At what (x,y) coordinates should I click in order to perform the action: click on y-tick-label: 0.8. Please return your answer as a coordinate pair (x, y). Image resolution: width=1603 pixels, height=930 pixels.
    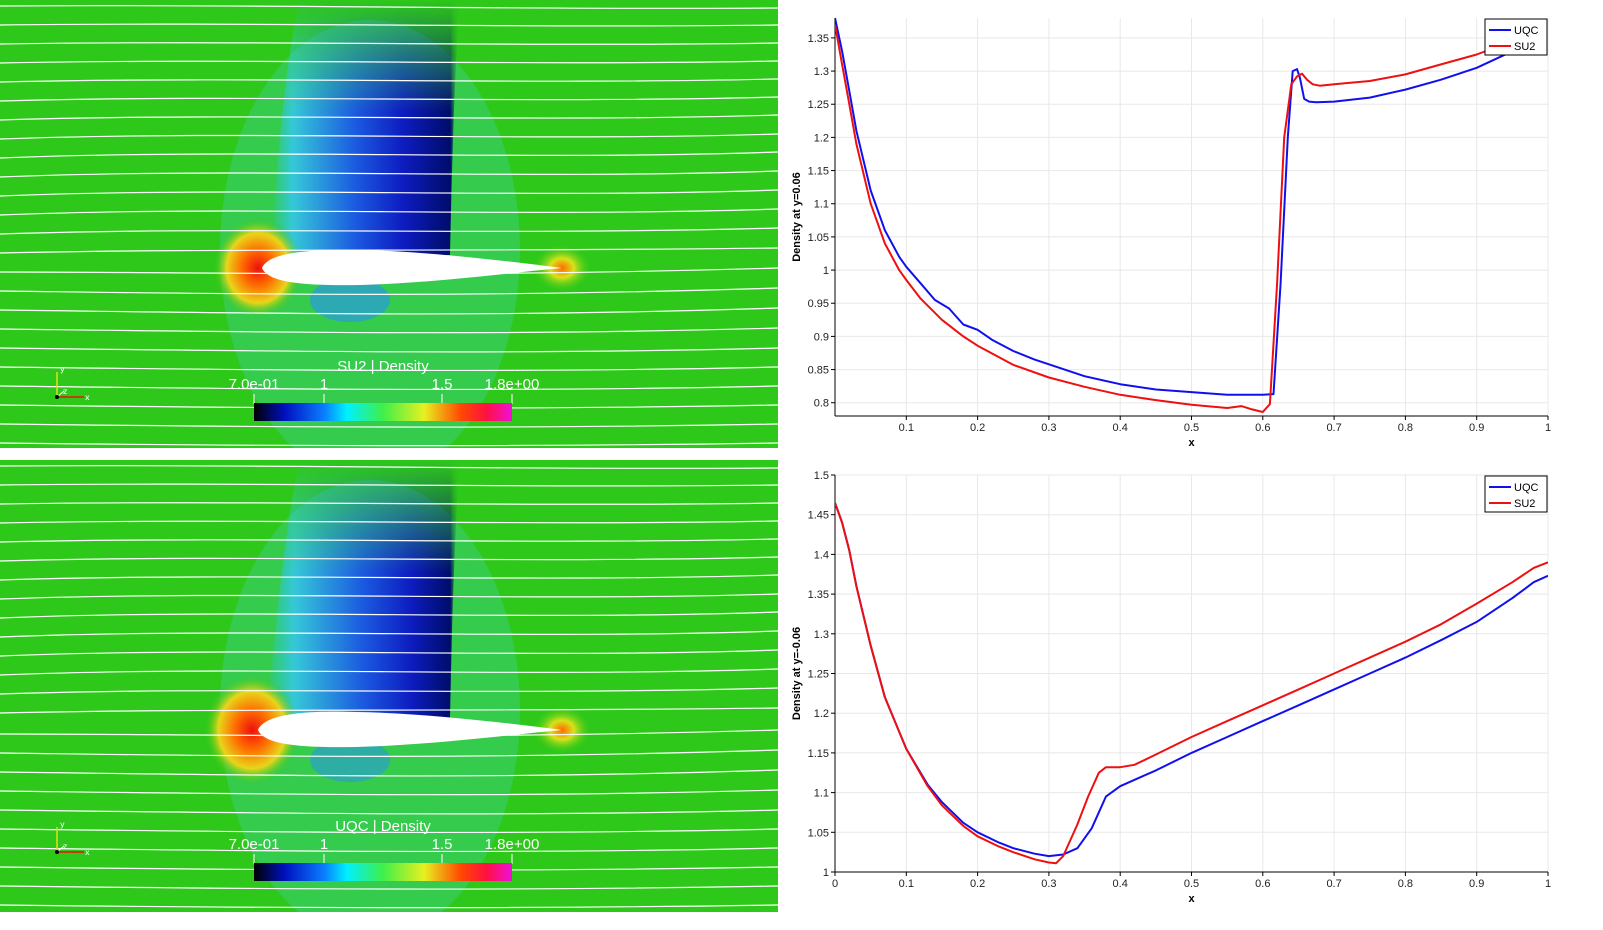
    Looking at the image, I should click on (821, 404).